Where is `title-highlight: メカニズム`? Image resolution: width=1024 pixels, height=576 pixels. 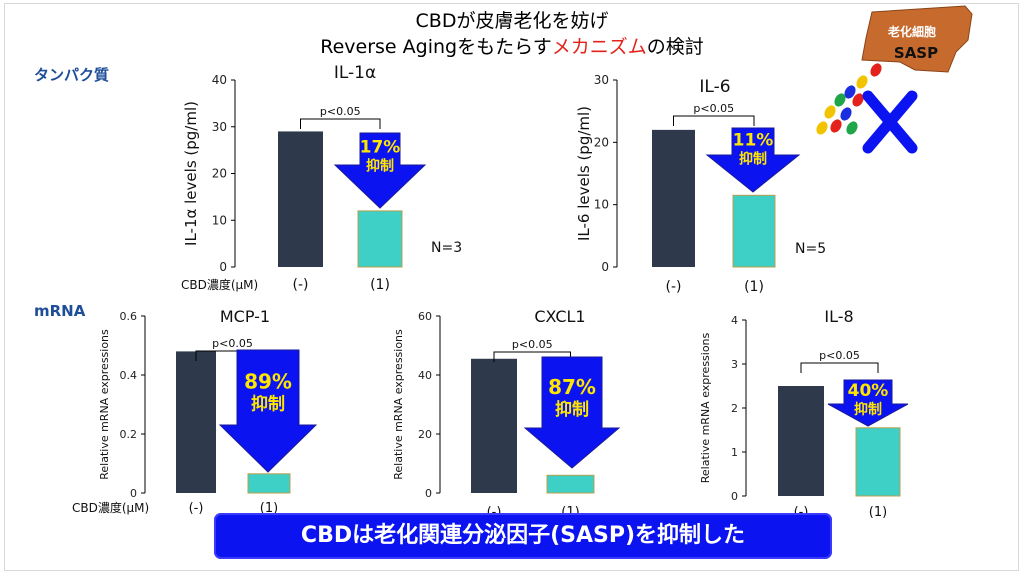 title-highlight: メカニズム is located at coordinates (599, 47).